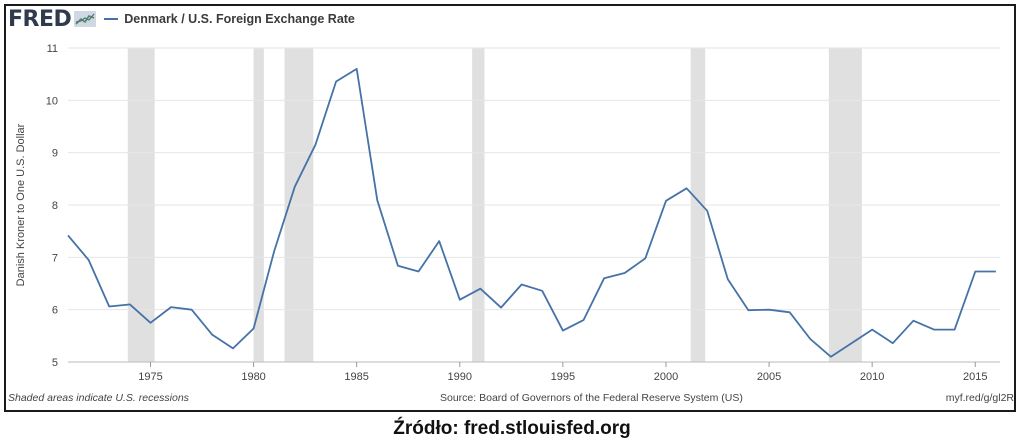 The image size is (1024, 445). I want to click on x-tick-label-1: 1980, so click(253, 377).